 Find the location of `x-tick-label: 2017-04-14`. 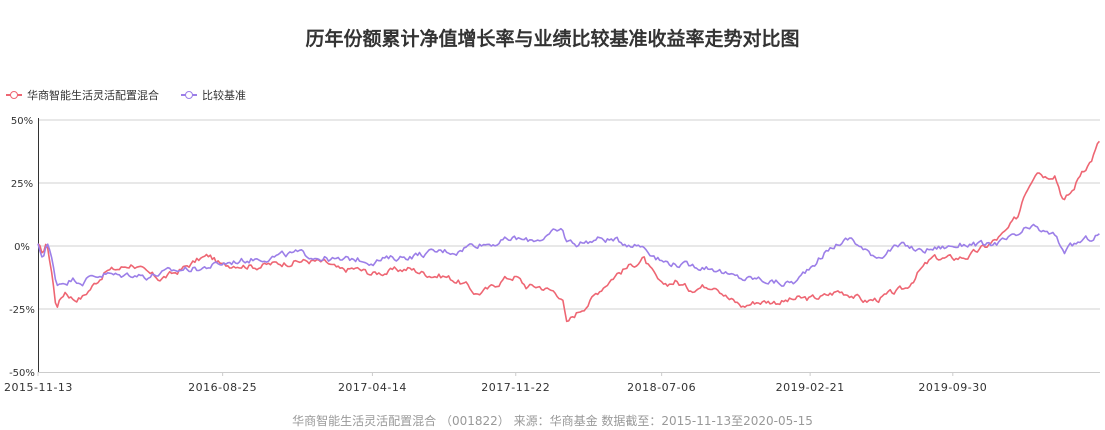

x-tick-label: 2017-04-14 is located at coordinates (372, 387).